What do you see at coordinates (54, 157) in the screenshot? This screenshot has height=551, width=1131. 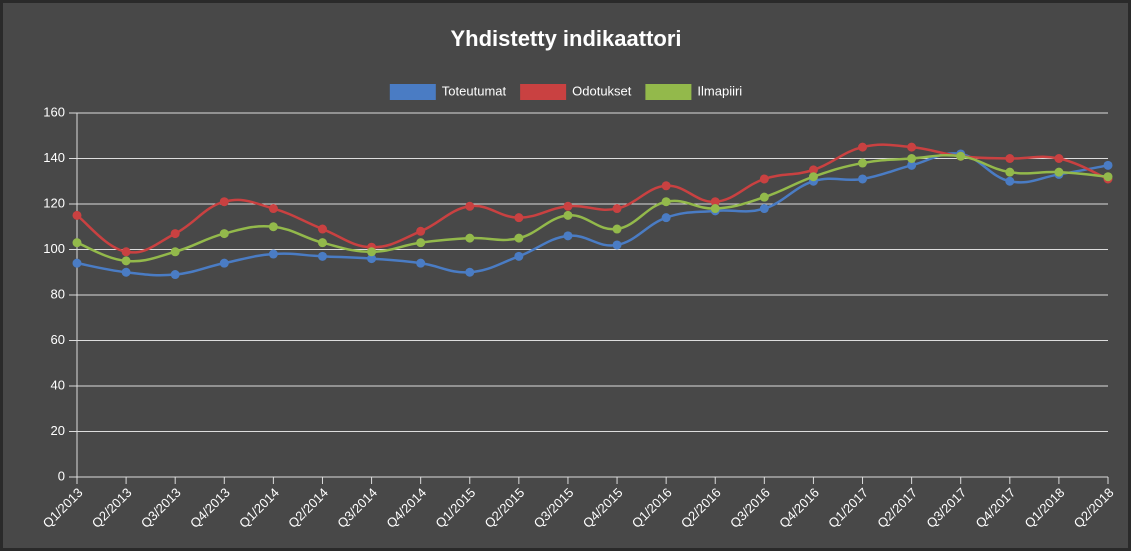 I see `y-tick-label: 140` at bounding box center [54, 157].